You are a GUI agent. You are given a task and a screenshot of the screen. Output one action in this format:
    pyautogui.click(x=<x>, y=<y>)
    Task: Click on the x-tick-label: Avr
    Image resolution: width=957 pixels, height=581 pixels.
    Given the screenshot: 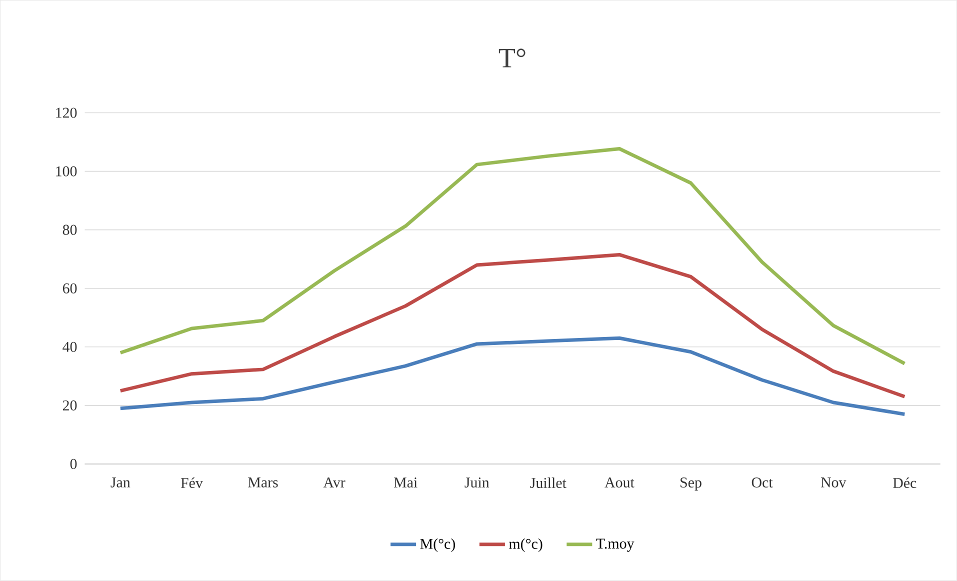 What is the action you would take?
    pyautogui.click(x=334, y=483)
    